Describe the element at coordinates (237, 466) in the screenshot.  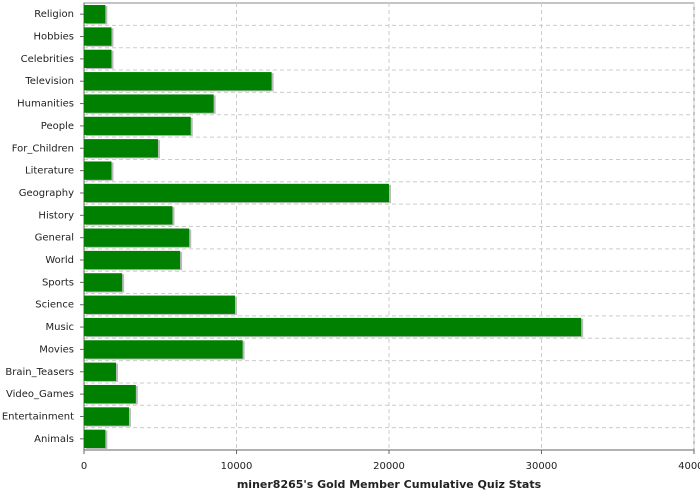
I see `x-tick-label: 10000` at that location.